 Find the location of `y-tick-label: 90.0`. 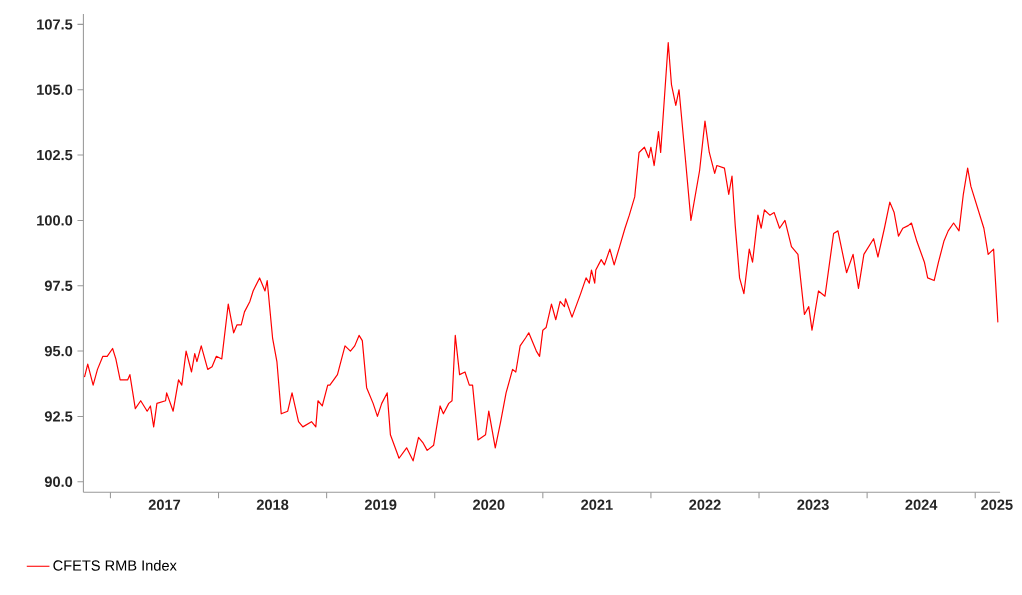

y-tick-label: 90.0 is located at coordinates (58, 482).